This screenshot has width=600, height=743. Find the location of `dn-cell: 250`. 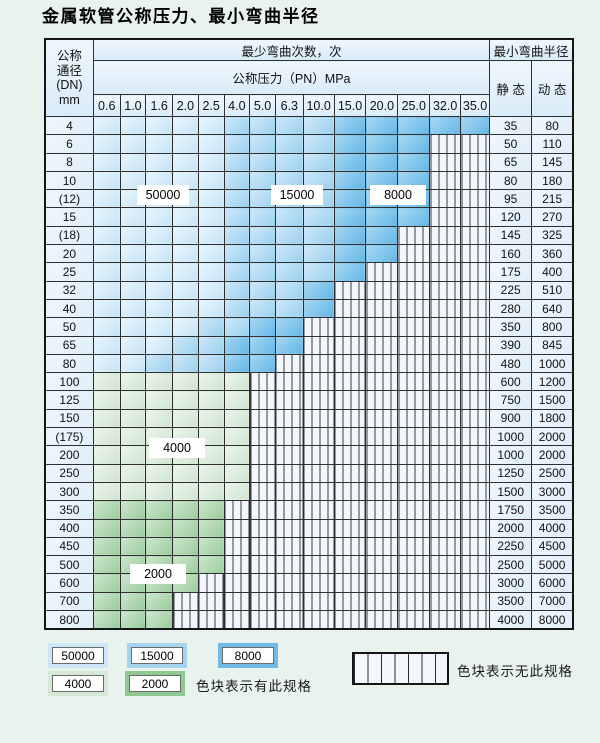

dn-cell: 250 is located at coordinates (69, 473).